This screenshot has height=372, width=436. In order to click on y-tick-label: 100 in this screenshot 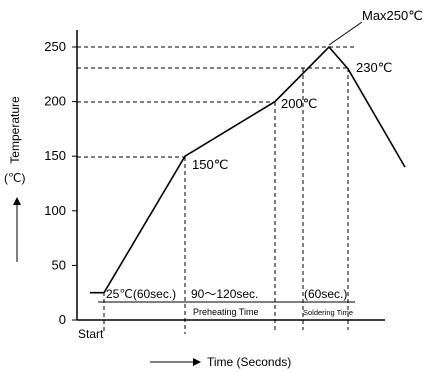, I will do `click(55, 210)`.